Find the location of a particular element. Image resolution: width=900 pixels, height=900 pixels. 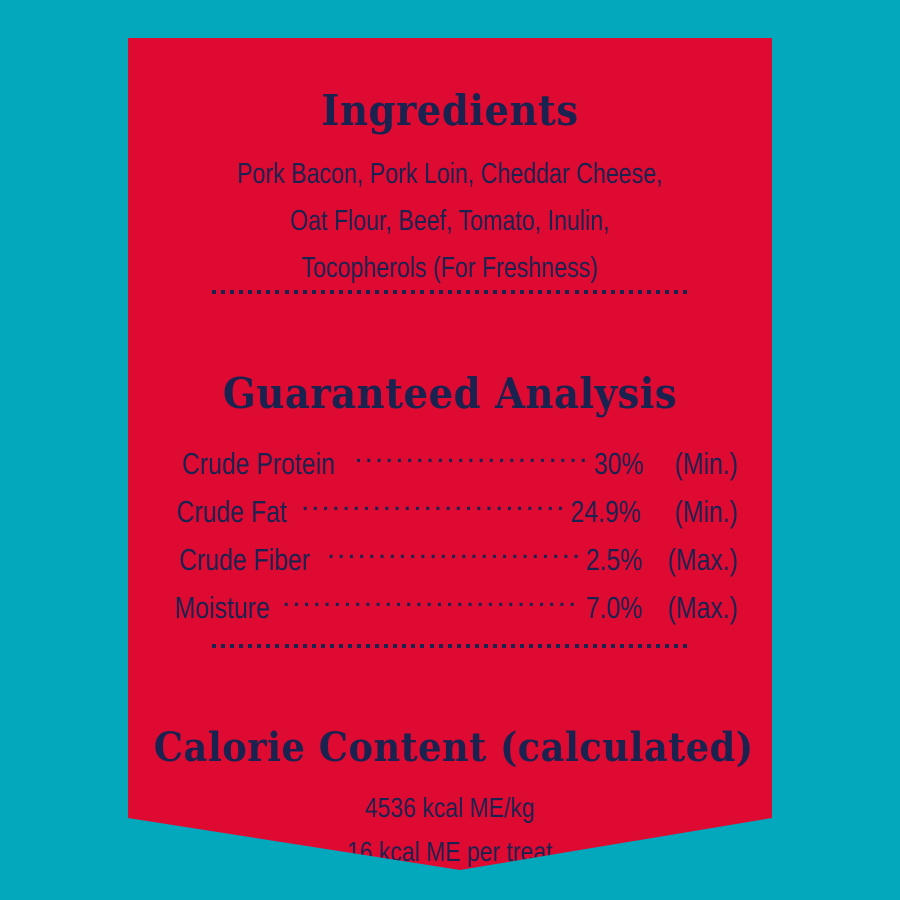

ingredients-heading: Ingredients is located at coordinates (450, 110).